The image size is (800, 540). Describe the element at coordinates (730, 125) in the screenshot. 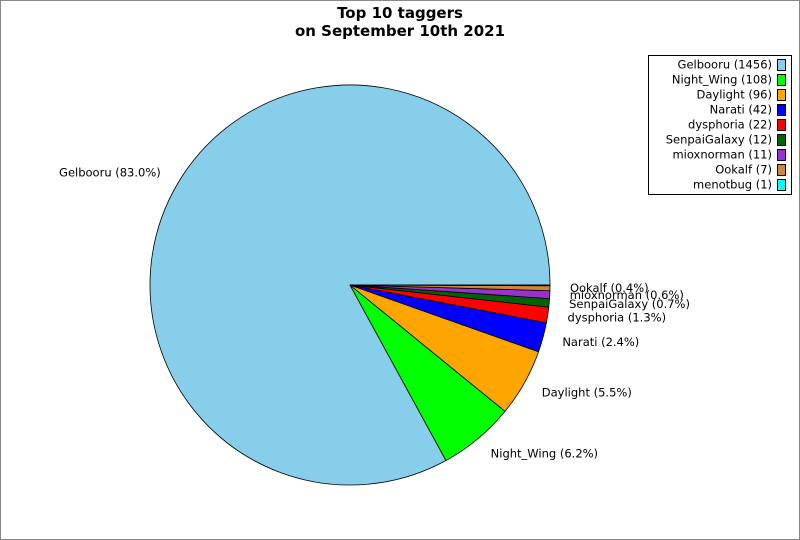

I see `legend-label: dysphoria (22)` at that location.